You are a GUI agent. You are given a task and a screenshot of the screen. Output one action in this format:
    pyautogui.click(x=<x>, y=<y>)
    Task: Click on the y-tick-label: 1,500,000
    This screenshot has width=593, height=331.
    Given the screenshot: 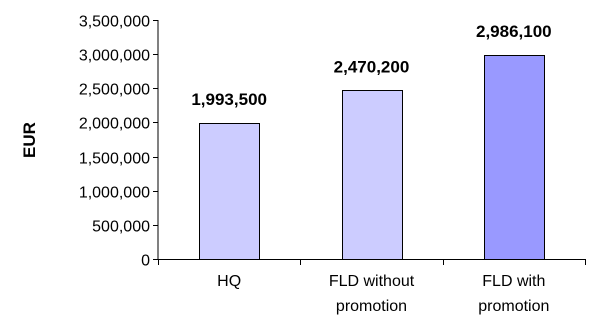 What is the action you would take?
    pyautogui.click(x=114, y=159)
    